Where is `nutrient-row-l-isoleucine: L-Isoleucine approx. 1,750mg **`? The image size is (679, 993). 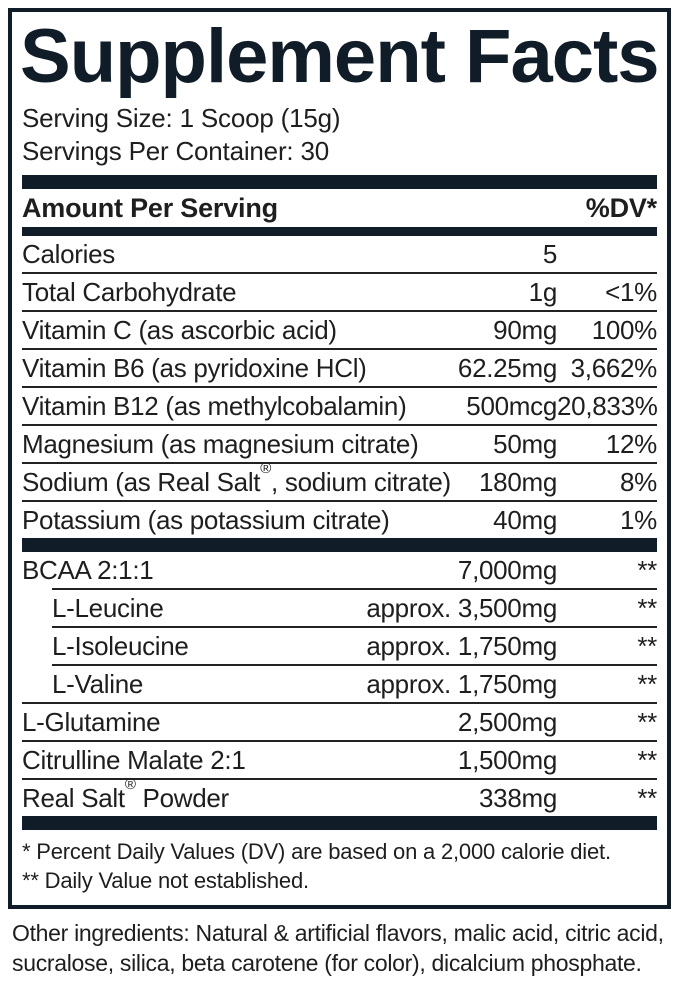
nutrient-row-l-isoleucine: L-Isoleucine approx. 1,750mg ** is located at coordinates (354, 645).